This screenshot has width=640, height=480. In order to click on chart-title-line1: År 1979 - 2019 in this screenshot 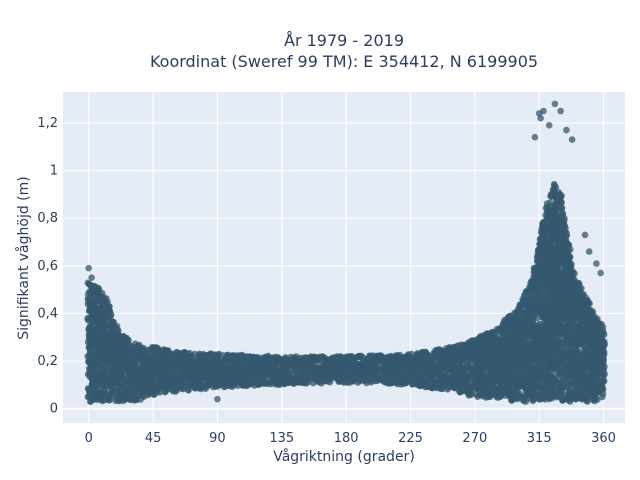, I will do `click(344, 40)`.